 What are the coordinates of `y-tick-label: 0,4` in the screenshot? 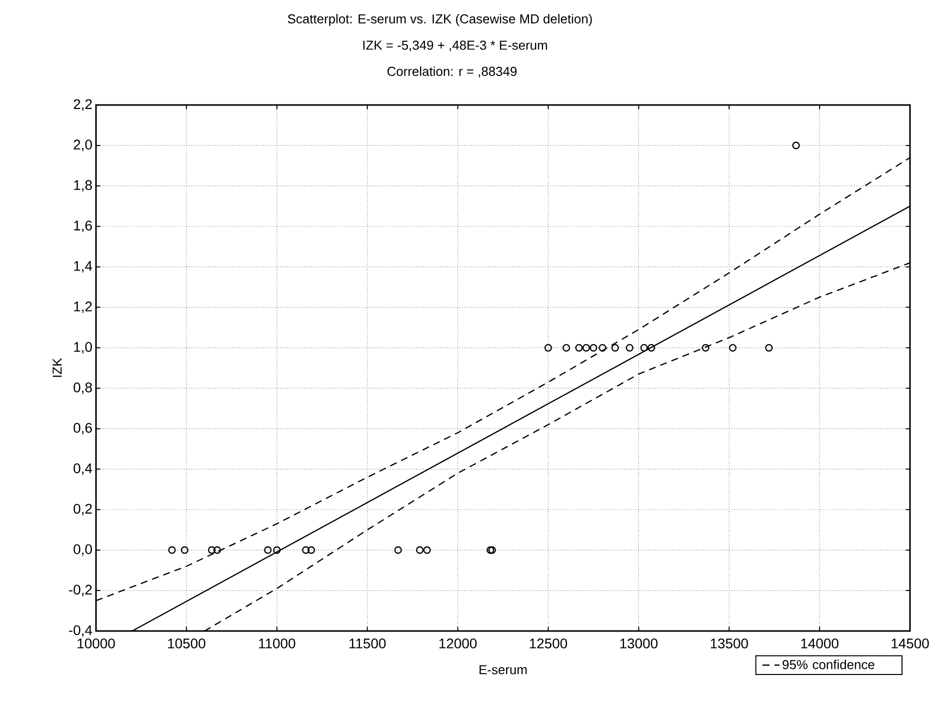 It's located at (83, 469).